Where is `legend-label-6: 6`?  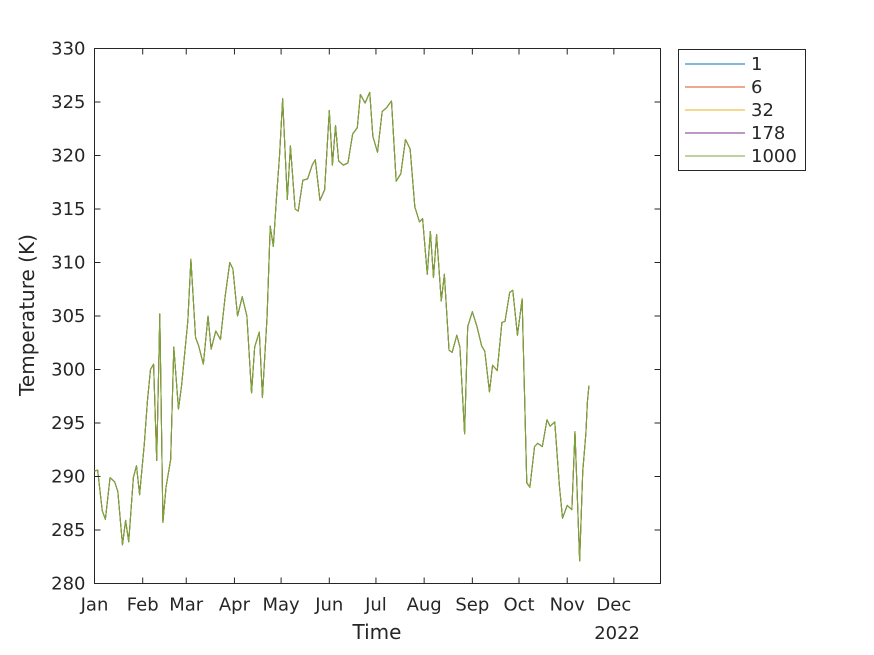 legend-label-6: 6 is located at coordinates (756, 87).